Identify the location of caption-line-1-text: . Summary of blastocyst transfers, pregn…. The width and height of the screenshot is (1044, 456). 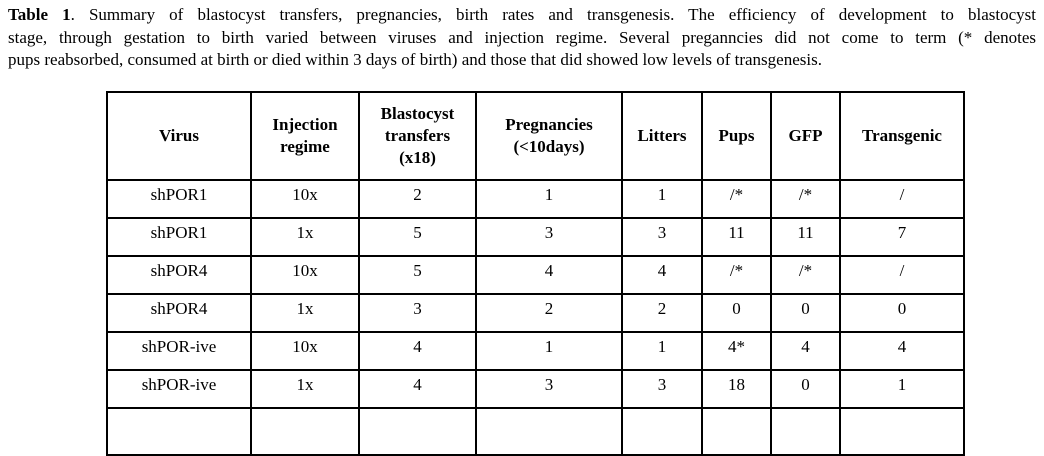
(553, 14).